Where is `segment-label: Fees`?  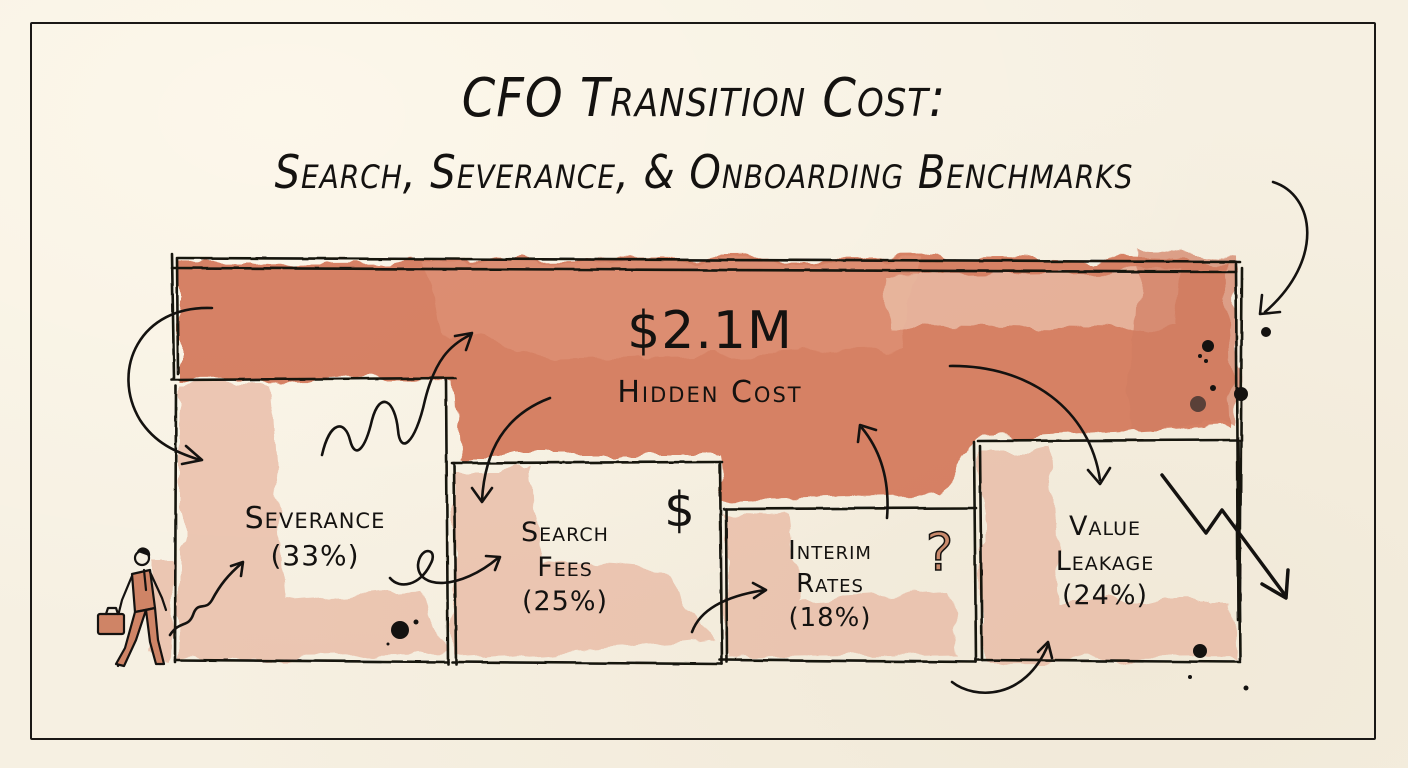 segment-label: Fees is located at coordinates (565, 567).